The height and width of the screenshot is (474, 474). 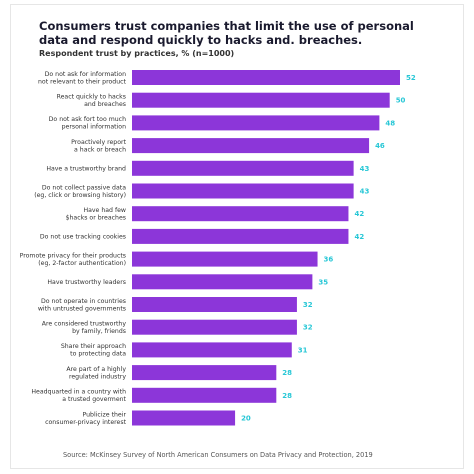 I want to click on category-label-13: Are part of a highly regulated industry, so click(x=96, y=373).